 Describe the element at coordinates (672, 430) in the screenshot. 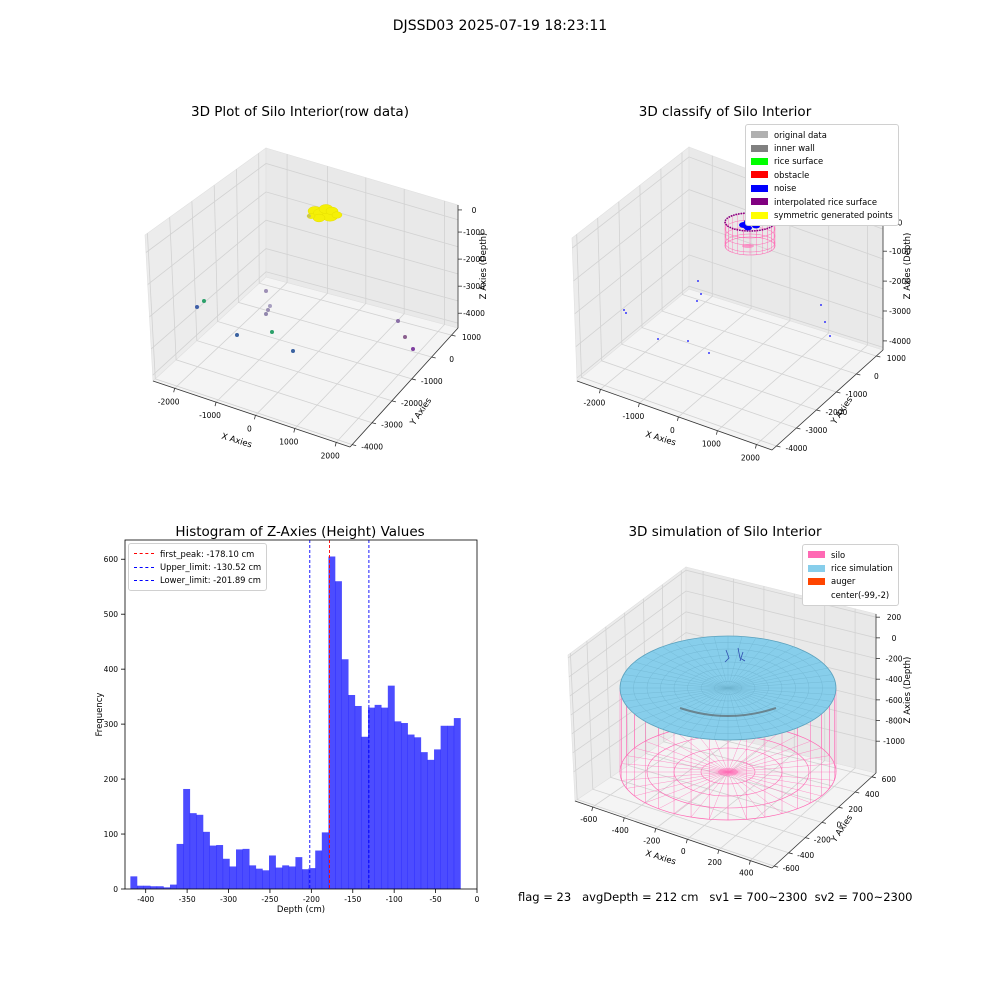

I see `panel2-x-tick-label: 0` at that location.